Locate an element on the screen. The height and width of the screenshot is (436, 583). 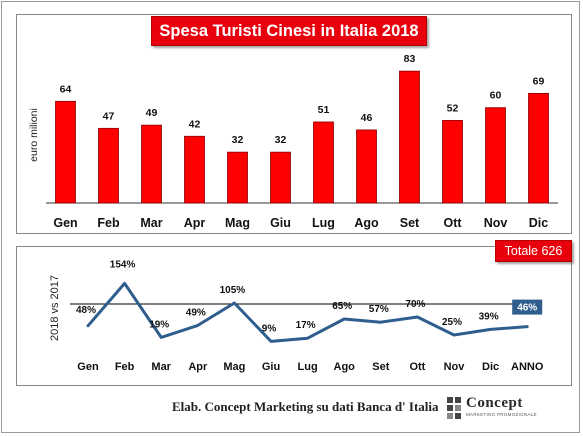
concept-logo: Concept MARKETING PROMOZIONALE is located at coordinates (506, 408).